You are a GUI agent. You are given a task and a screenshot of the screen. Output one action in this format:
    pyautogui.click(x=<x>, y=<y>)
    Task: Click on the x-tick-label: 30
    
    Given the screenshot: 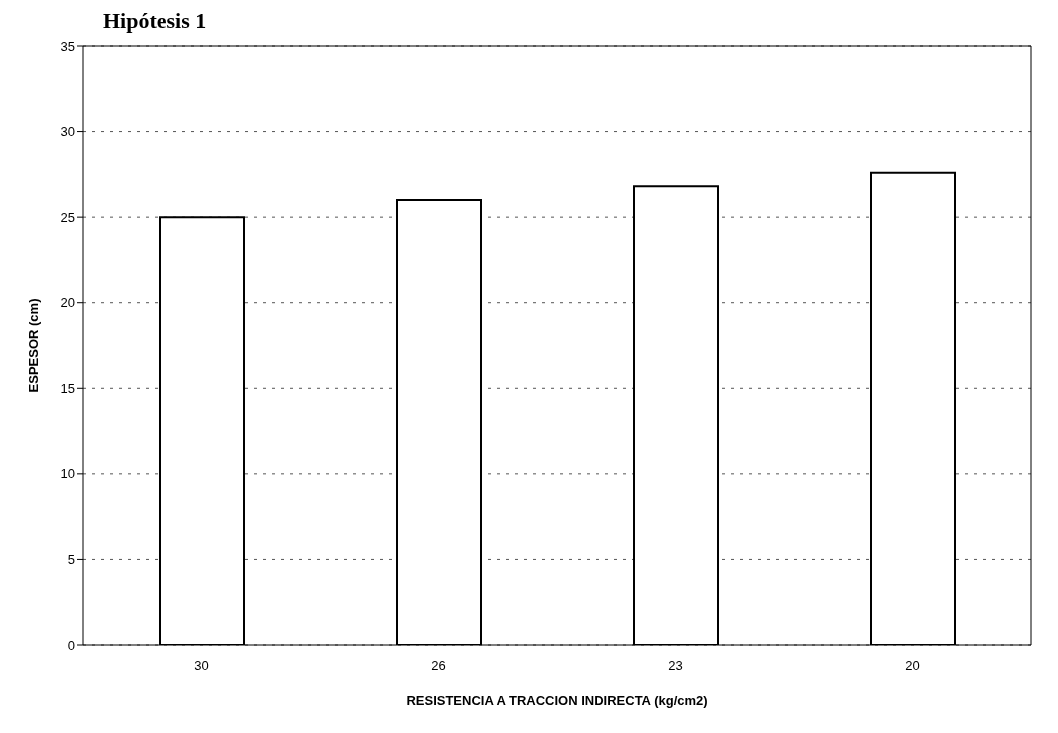 What is the action you would take?
    pyautogui.click(x=201, y=666)
    